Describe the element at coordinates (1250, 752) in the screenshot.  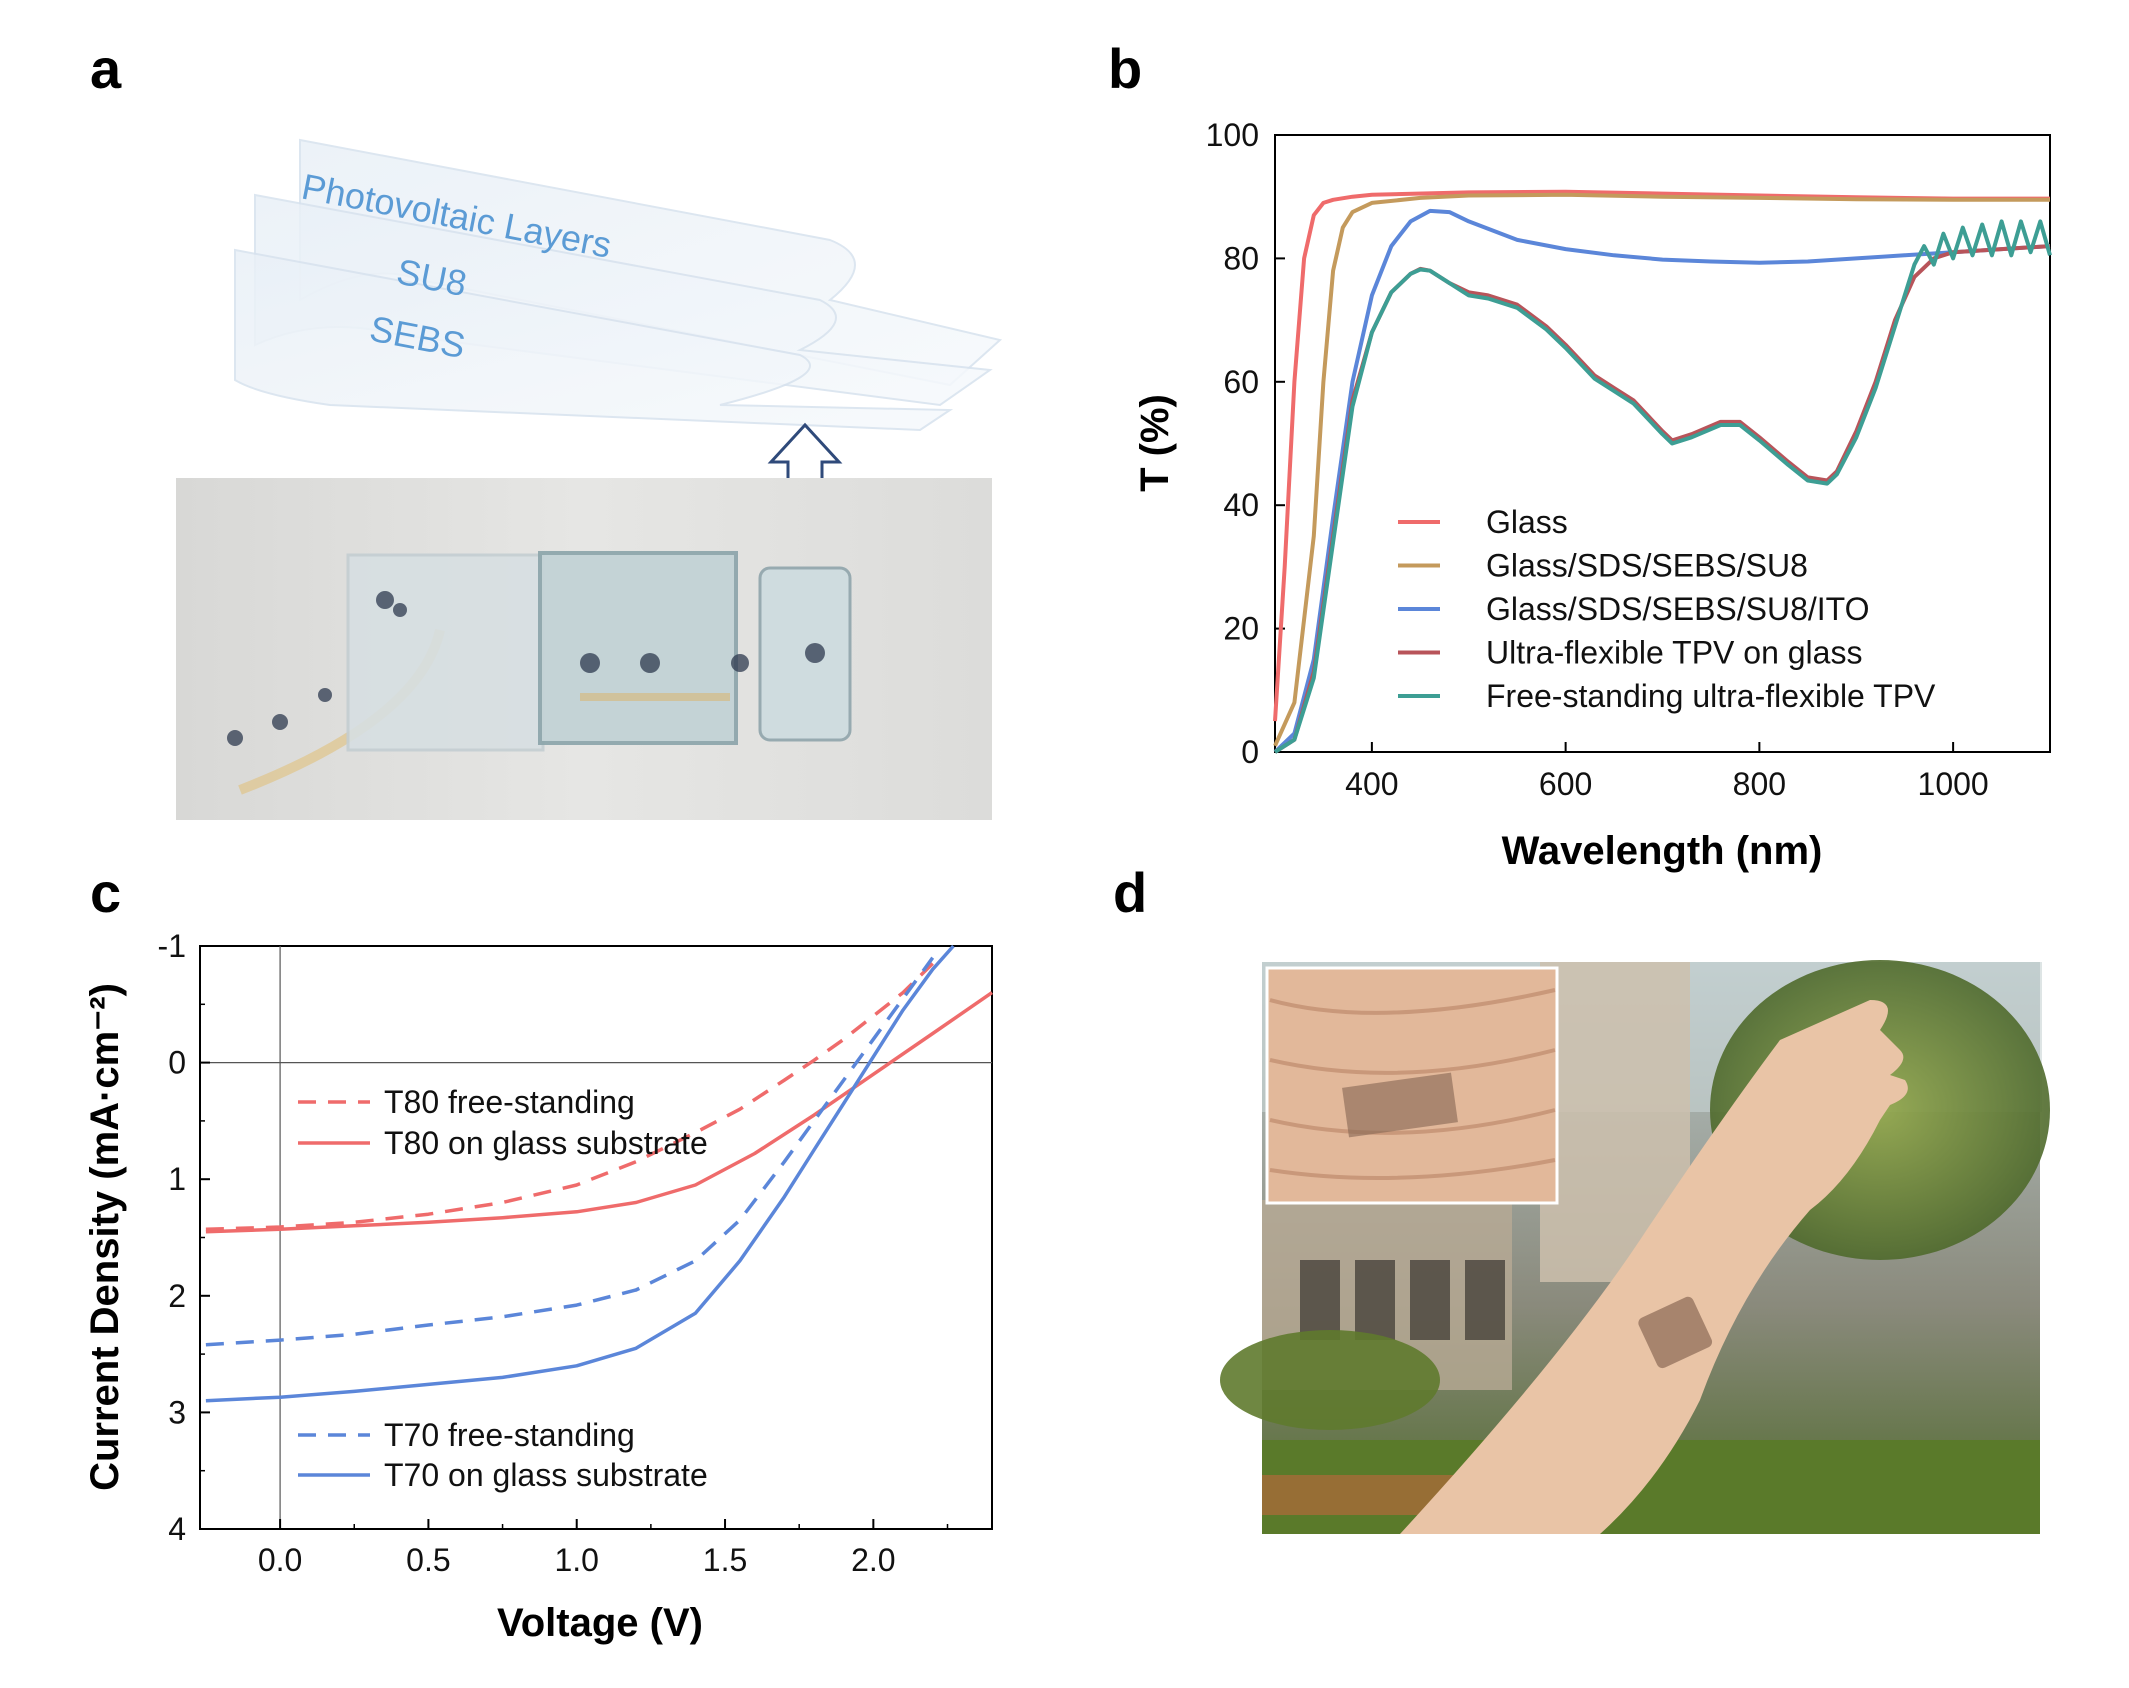
I see `y-tick-label-b: 0` at that location.